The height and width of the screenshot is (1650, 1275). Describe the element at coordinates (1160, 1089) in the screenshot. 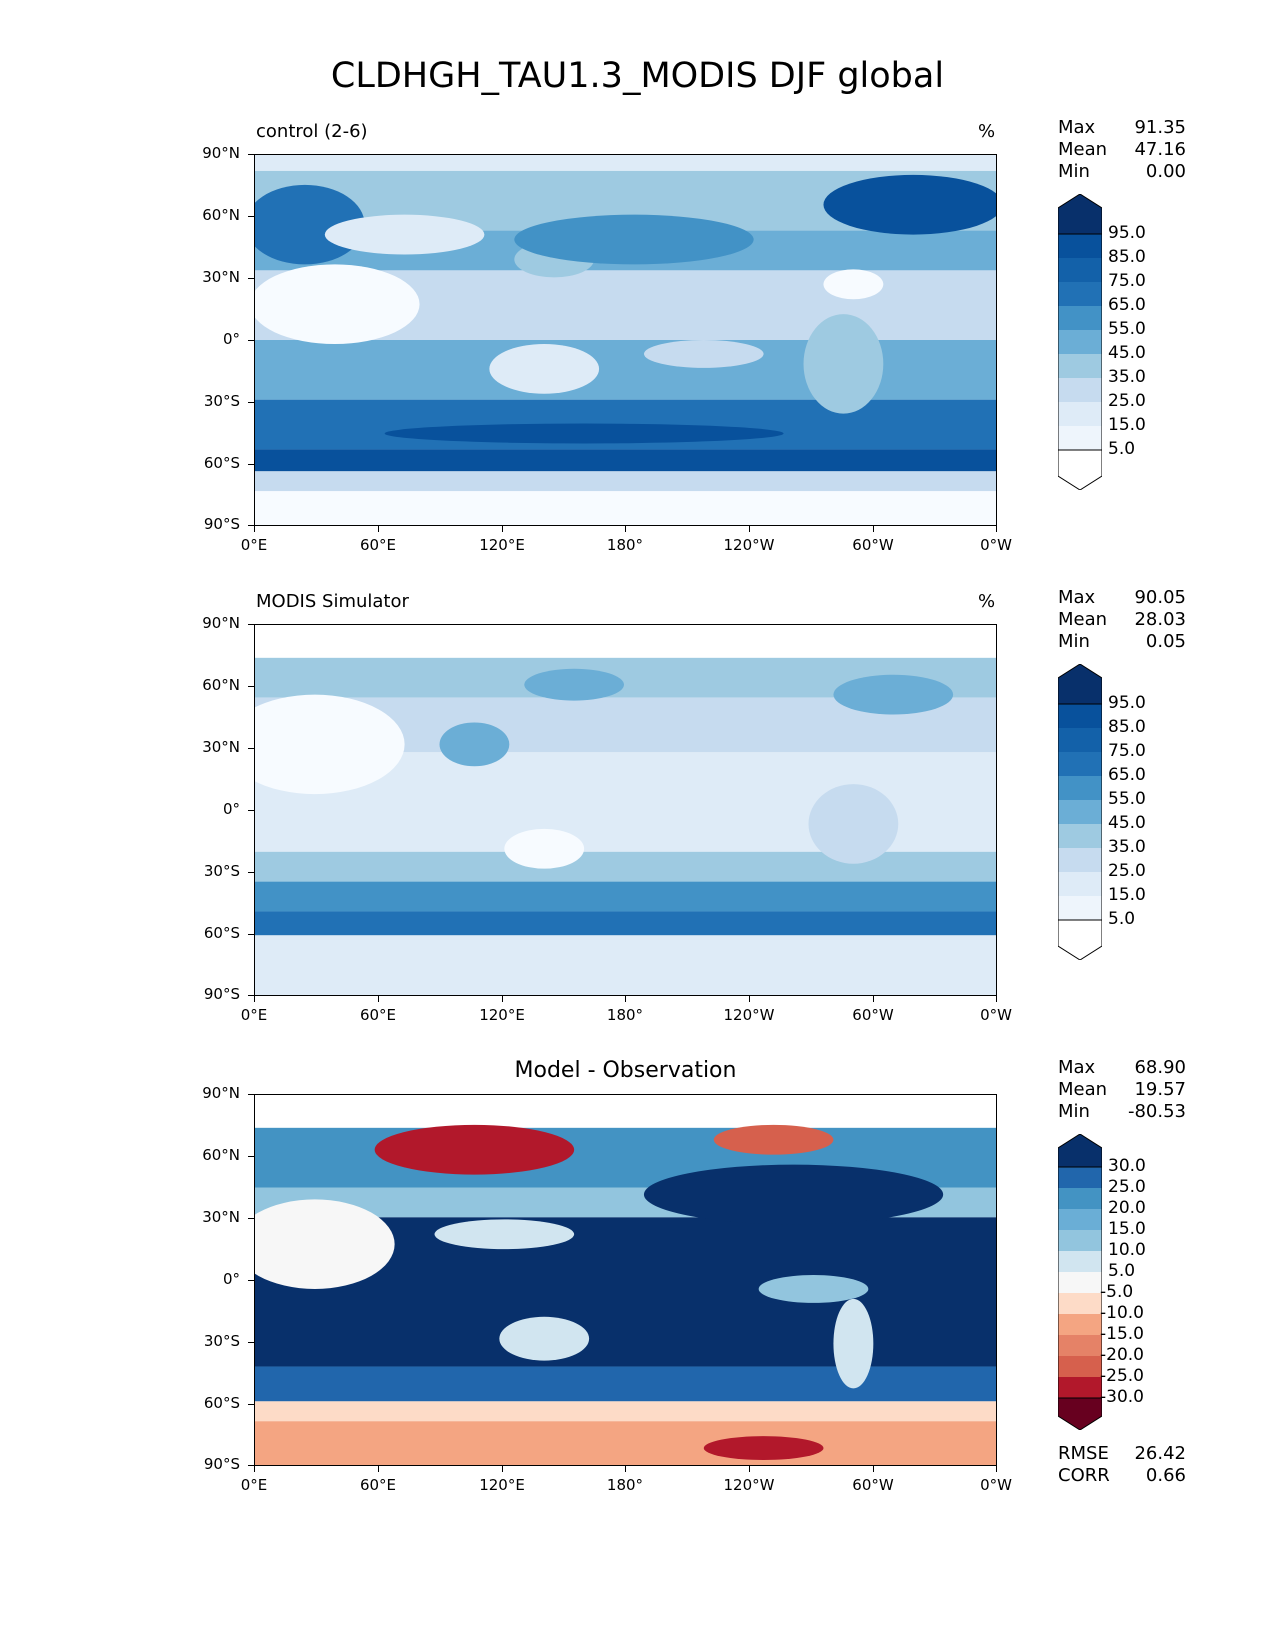

I see `mean-value: 19.57` at that location.